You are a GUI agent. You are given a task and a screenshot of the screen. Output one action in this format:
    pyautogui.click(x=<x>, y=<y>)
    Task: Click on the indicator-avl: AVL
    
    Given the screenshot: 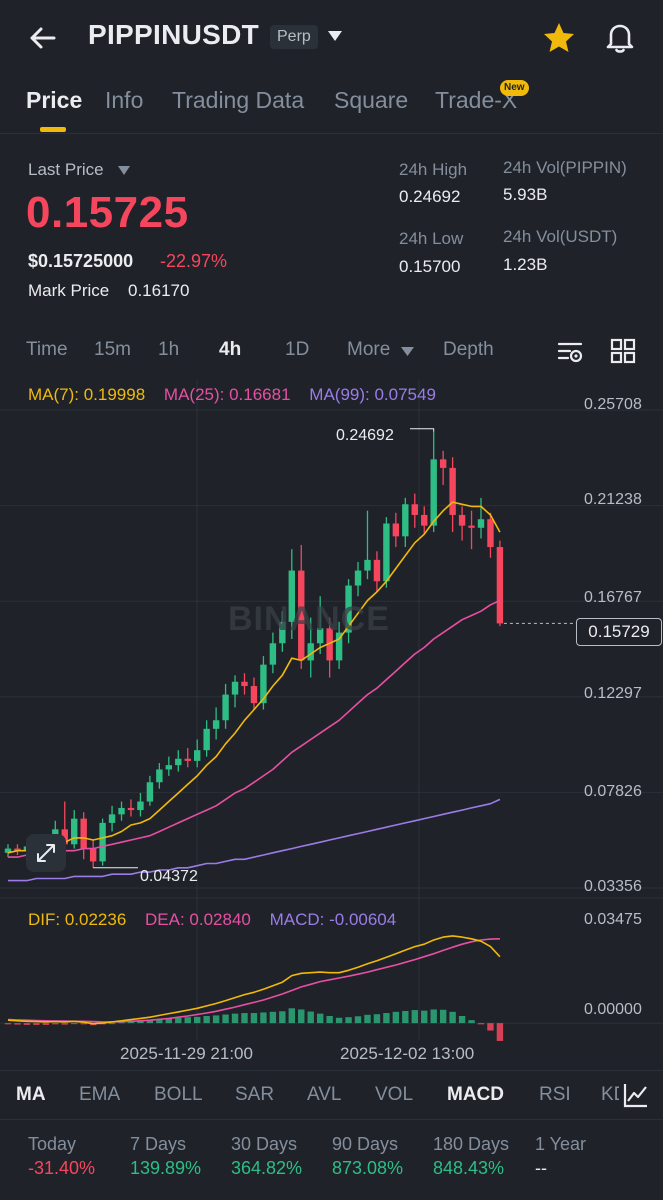 What is the action you would take?
    pyautogui.click(x=324, y=1094)
    